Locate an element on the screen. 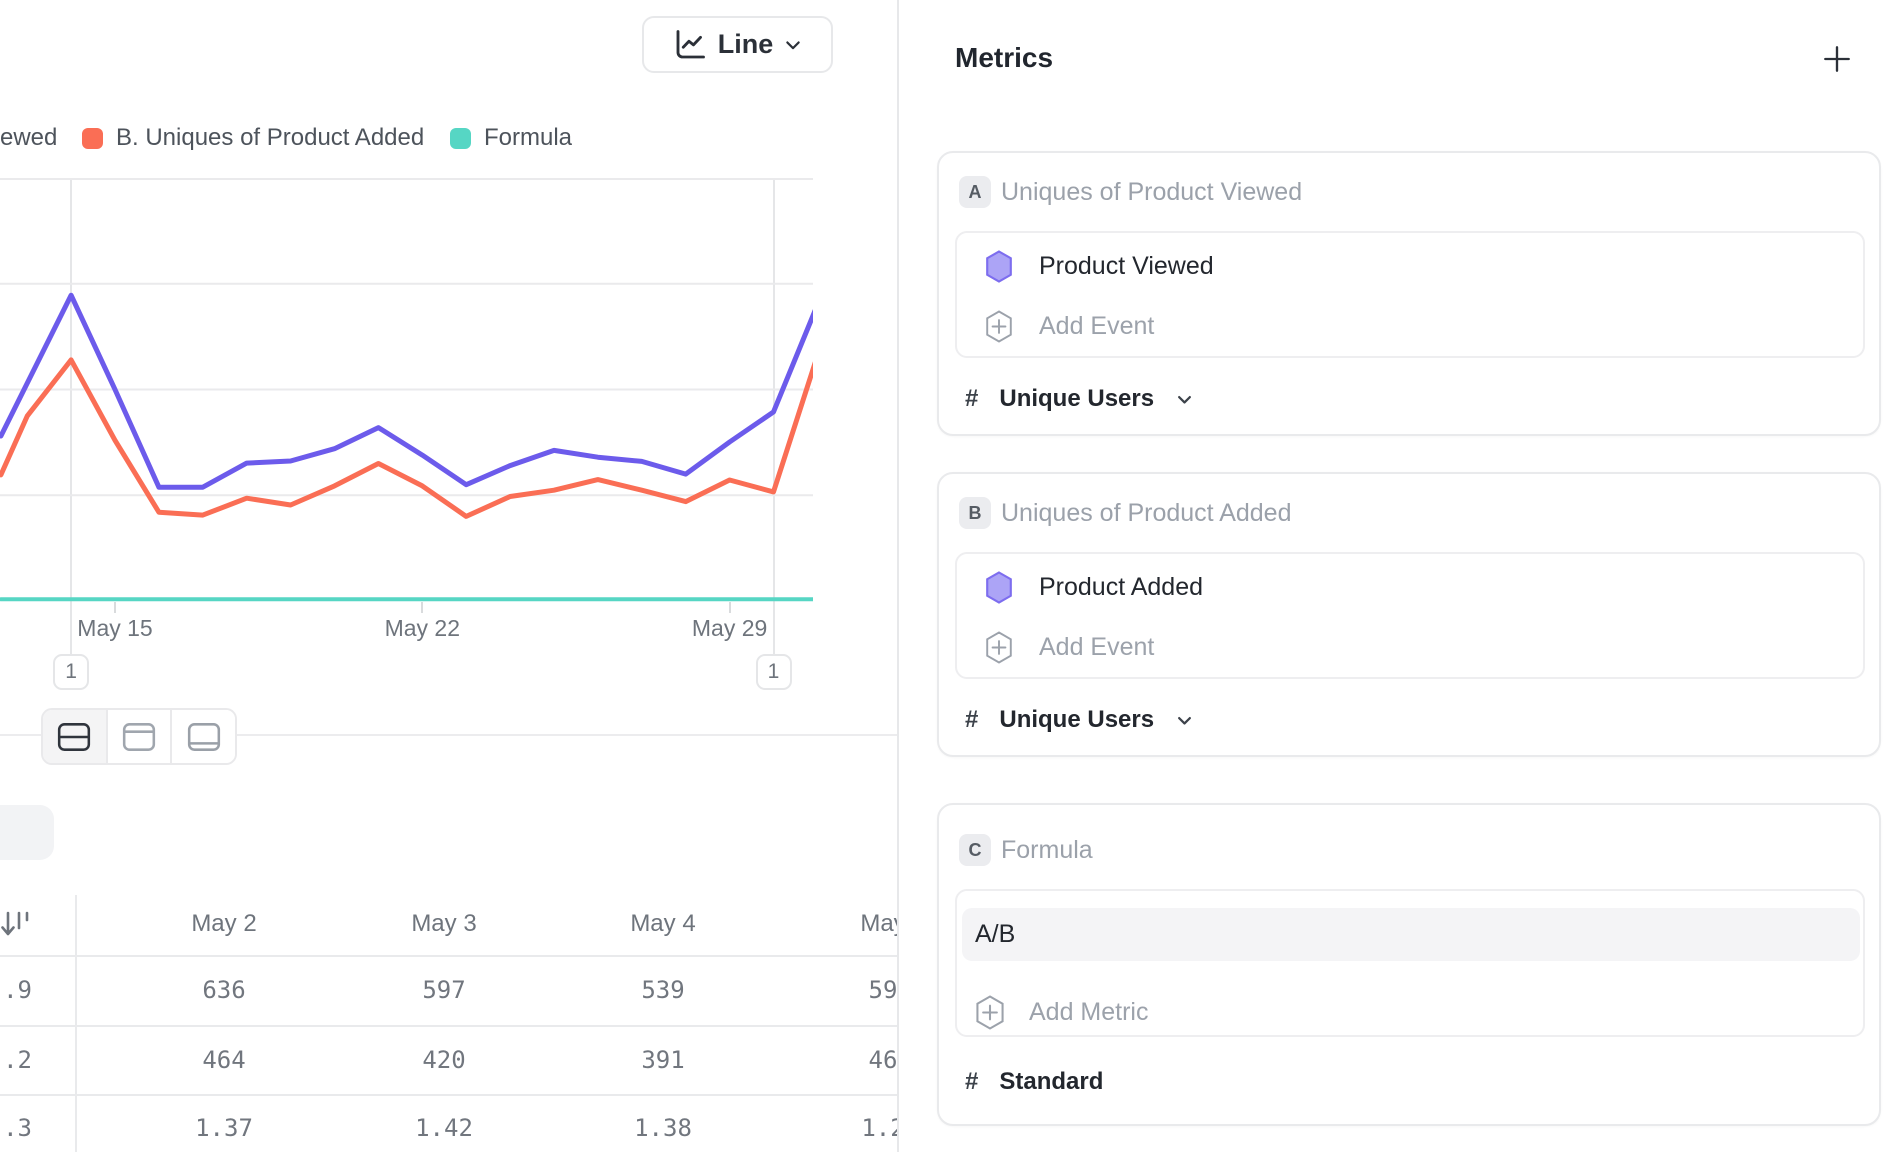 The height and width of the screenshot is (1152, 1898). event-name: Product Viewed is located at coordinates (1126, 266).